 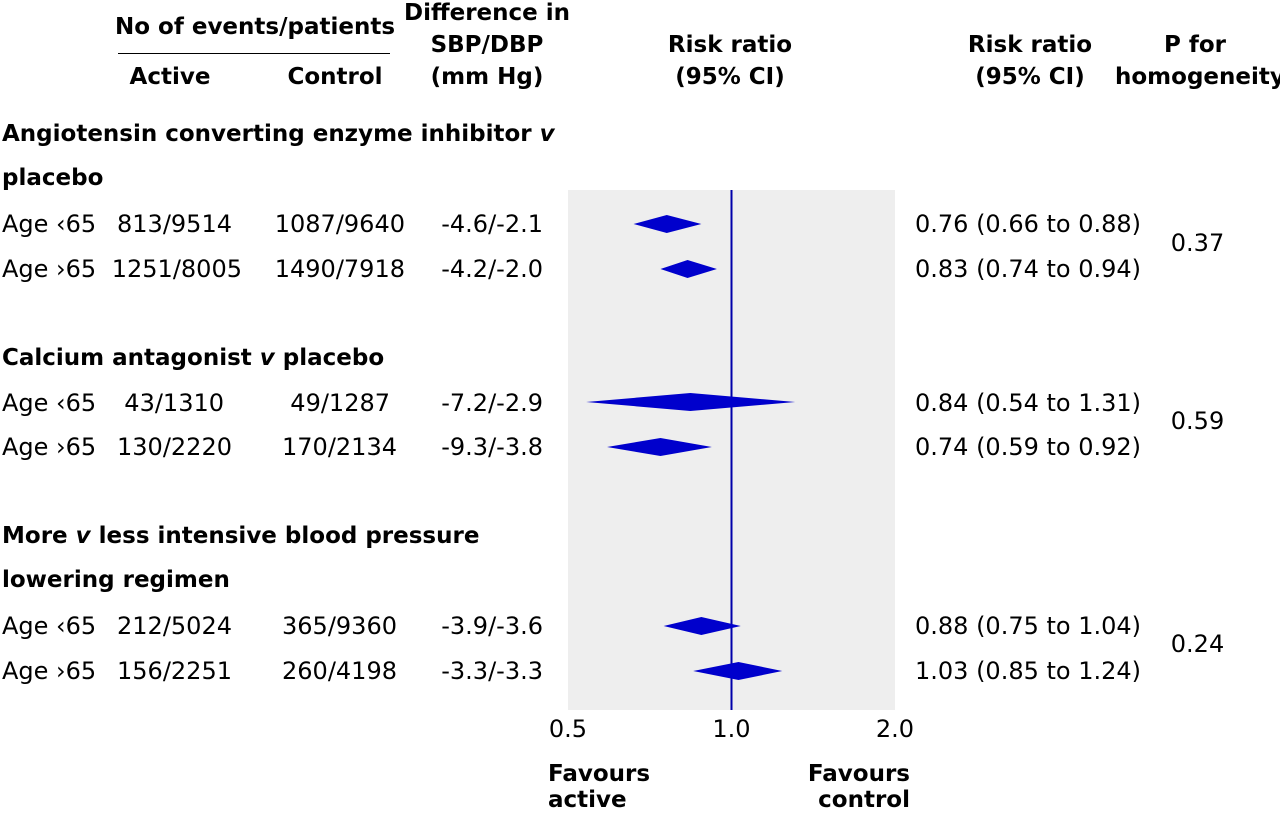 What do you see at coordinates (1197, 421) in the screenshot?
I see `p-value: 0.59` at bounding box center [1197, 421].